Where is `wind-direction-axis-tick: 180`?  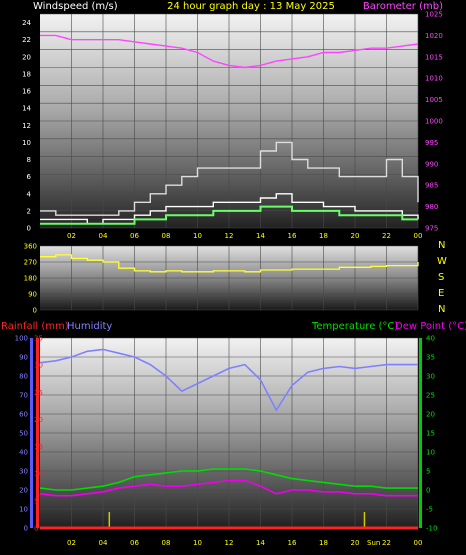 wind-direction-axis-tick: 180 is located at coordinates (30, 279).